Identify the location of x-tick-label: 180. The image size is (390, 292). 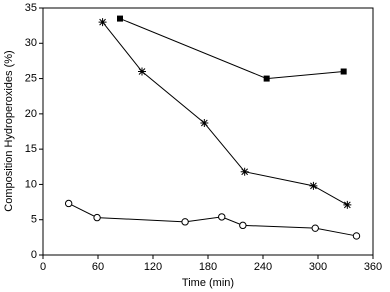
(208, 267).